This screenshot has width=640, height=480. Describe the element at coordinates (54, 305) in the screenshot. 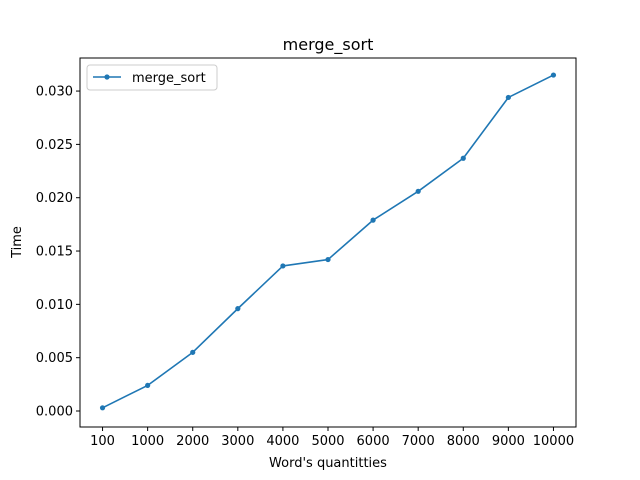

I see `y-tick-label: 0.010` at that location.